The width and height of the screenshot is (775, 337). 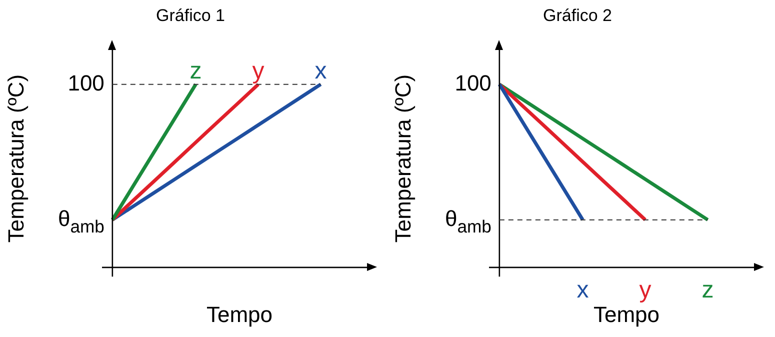 I want to click on text: y, so click(x=645, y=290).